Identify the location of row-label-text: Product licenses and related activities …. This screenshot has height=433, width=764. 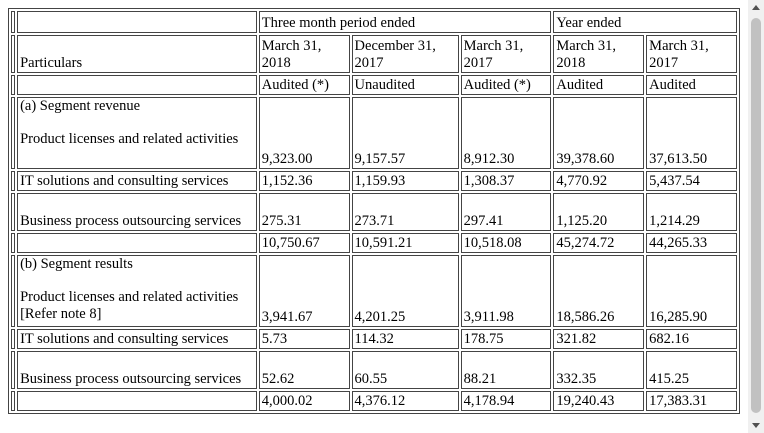
(129, 305).